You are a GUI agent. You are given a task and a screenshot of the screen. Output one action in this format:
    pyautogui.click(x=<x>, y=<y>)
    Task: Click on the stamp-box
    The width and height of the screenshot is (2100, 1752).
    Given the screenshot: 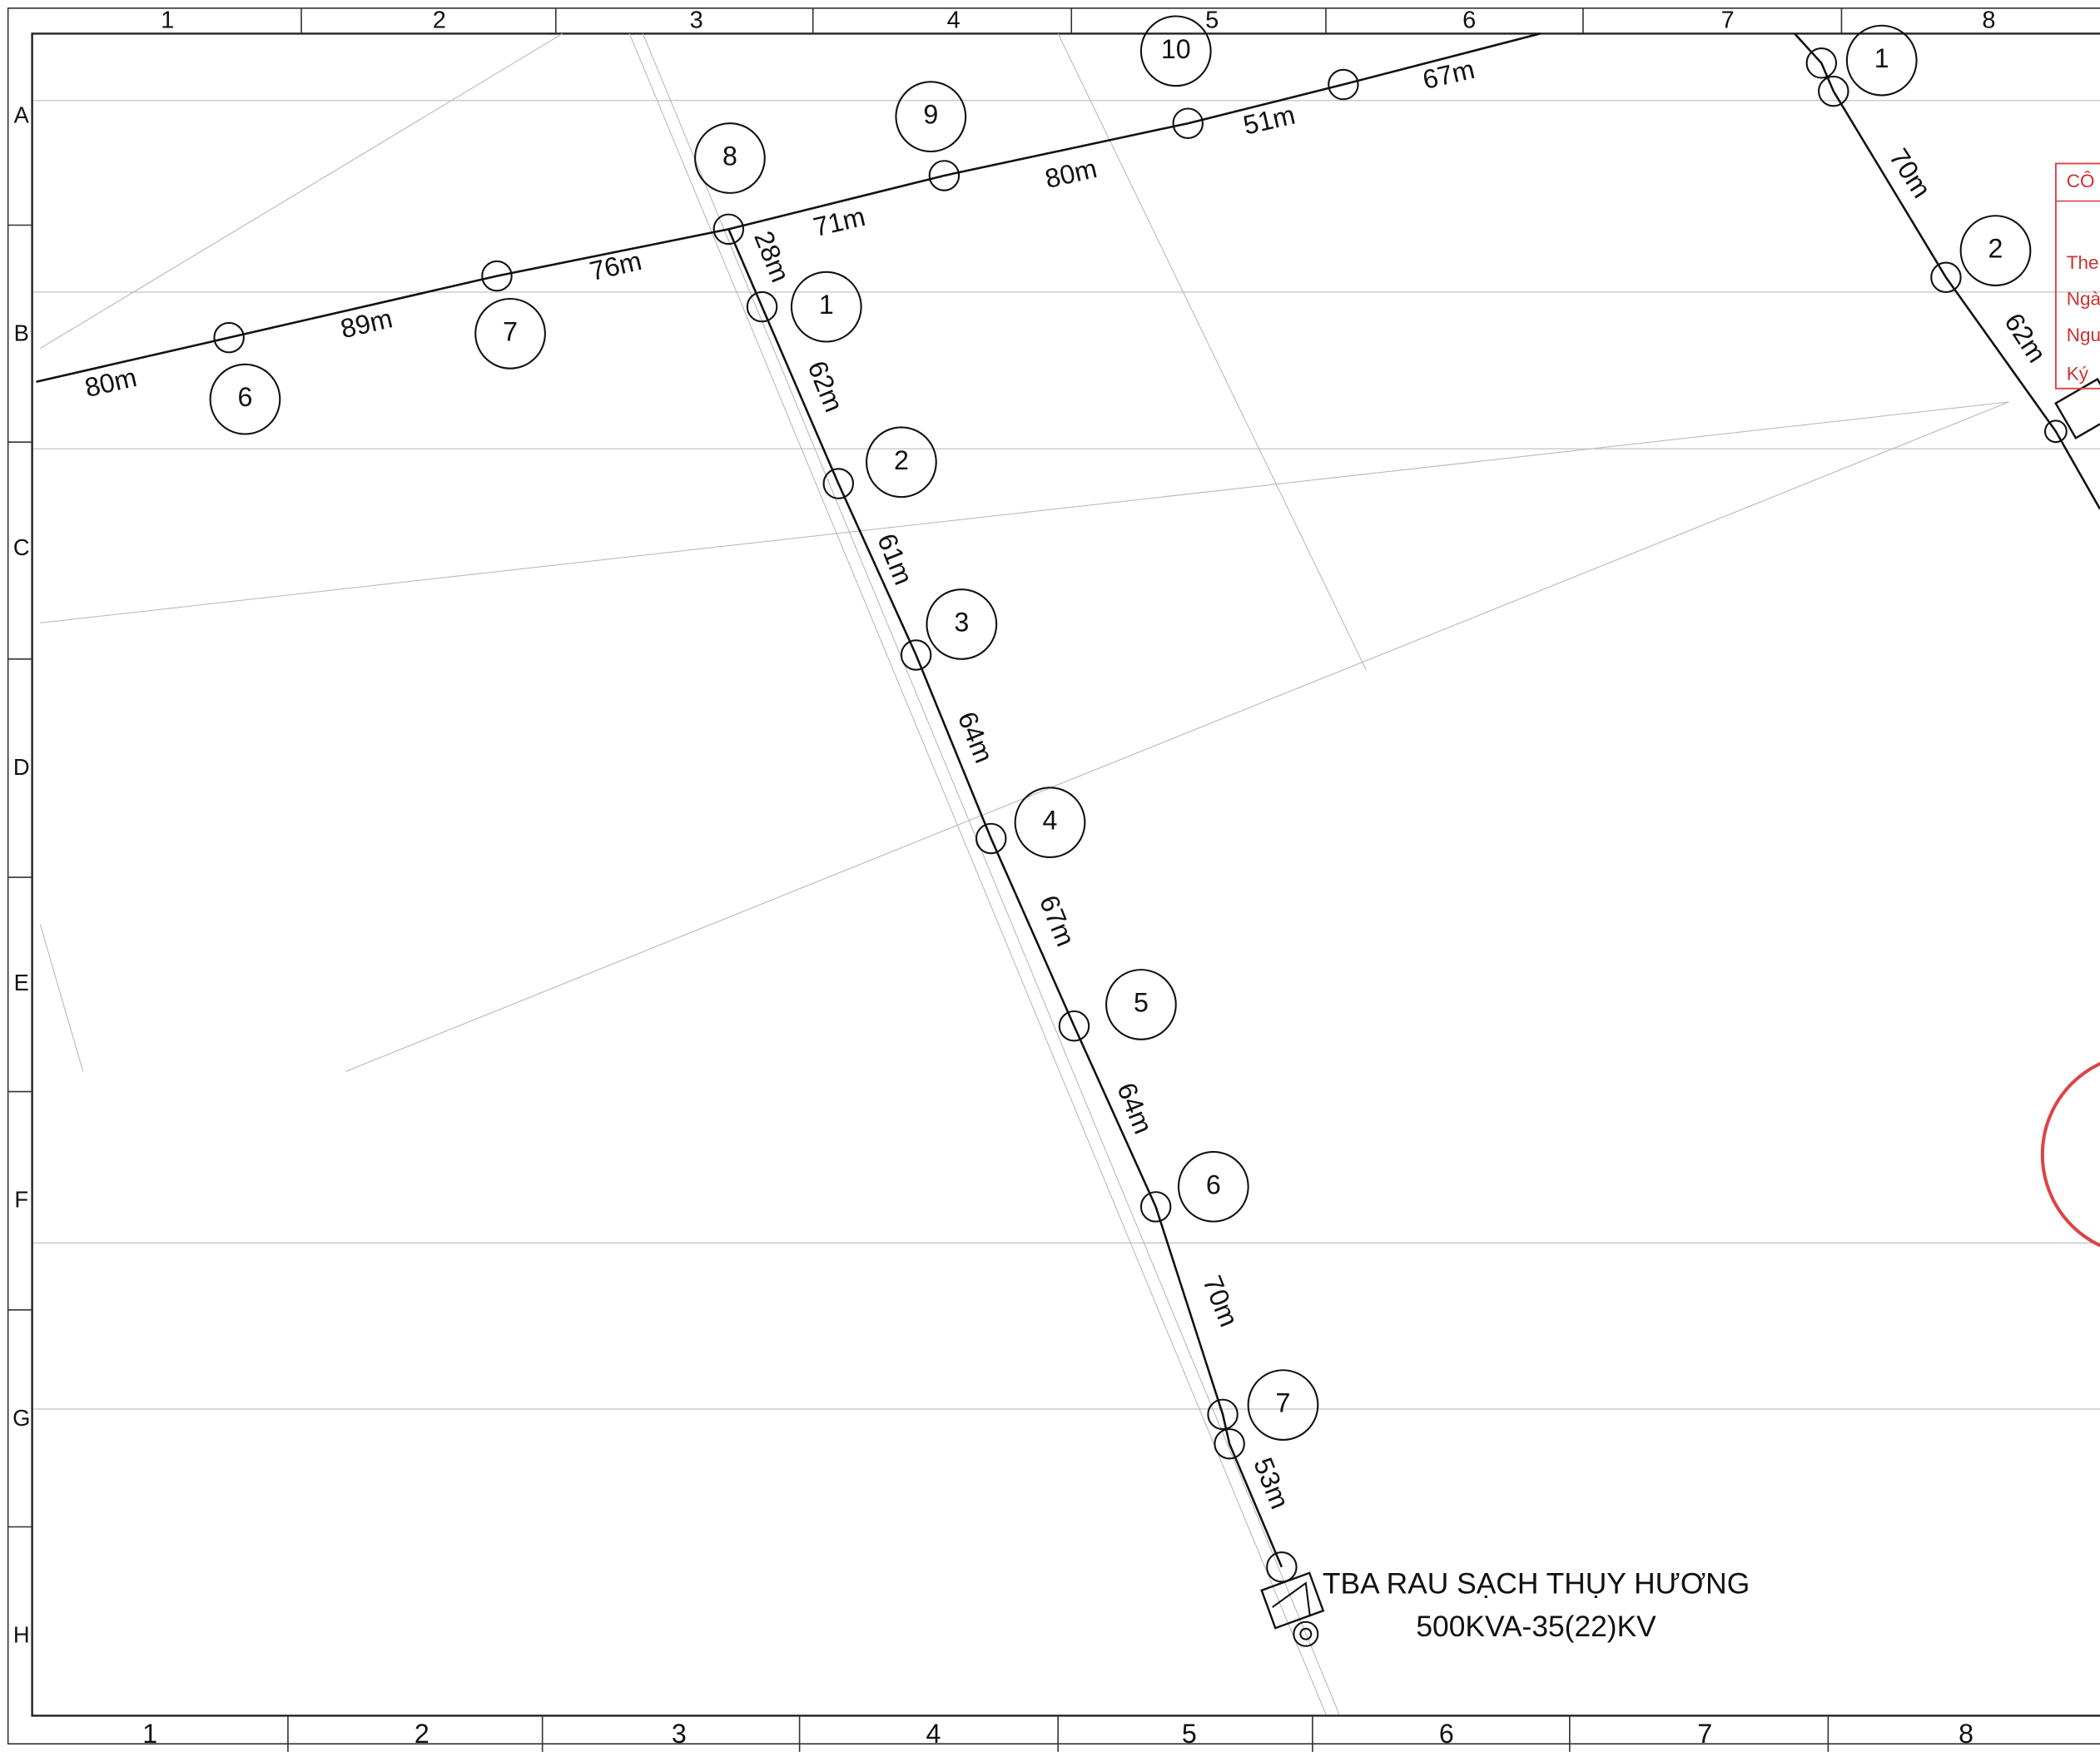 What is the action you would take?
    pyautogui.click(x=2070, y=705)
    